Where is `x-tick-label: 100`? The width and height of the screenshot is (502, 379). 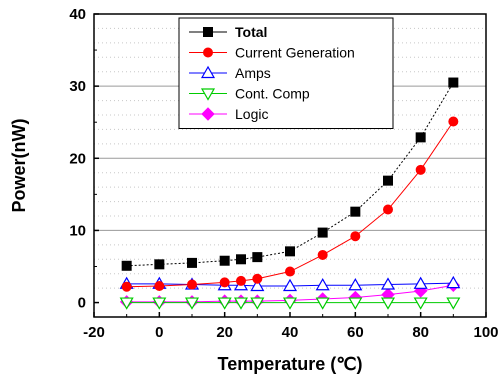
x-tick-label: 100 is located at coordinates (485, 332).